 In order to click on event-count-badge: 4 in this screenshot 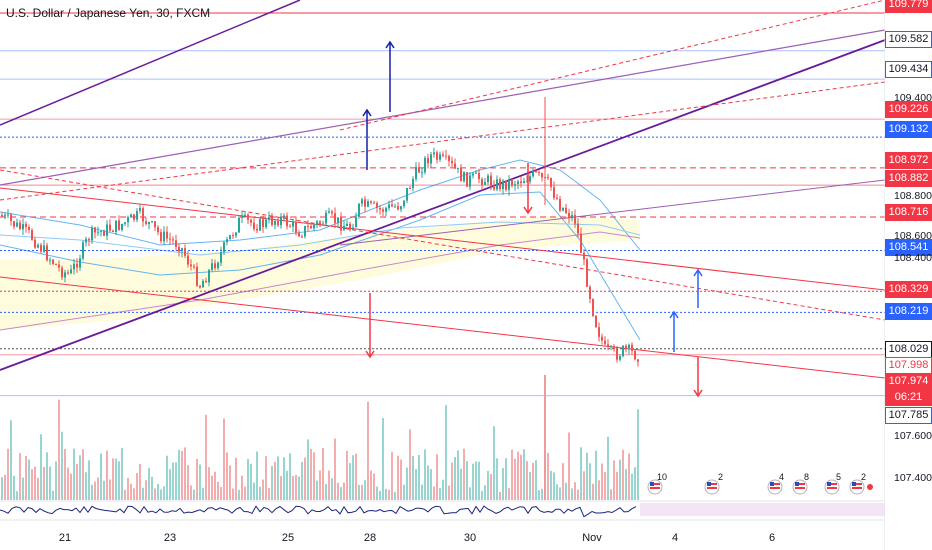, I will do `click(782, 477)`.